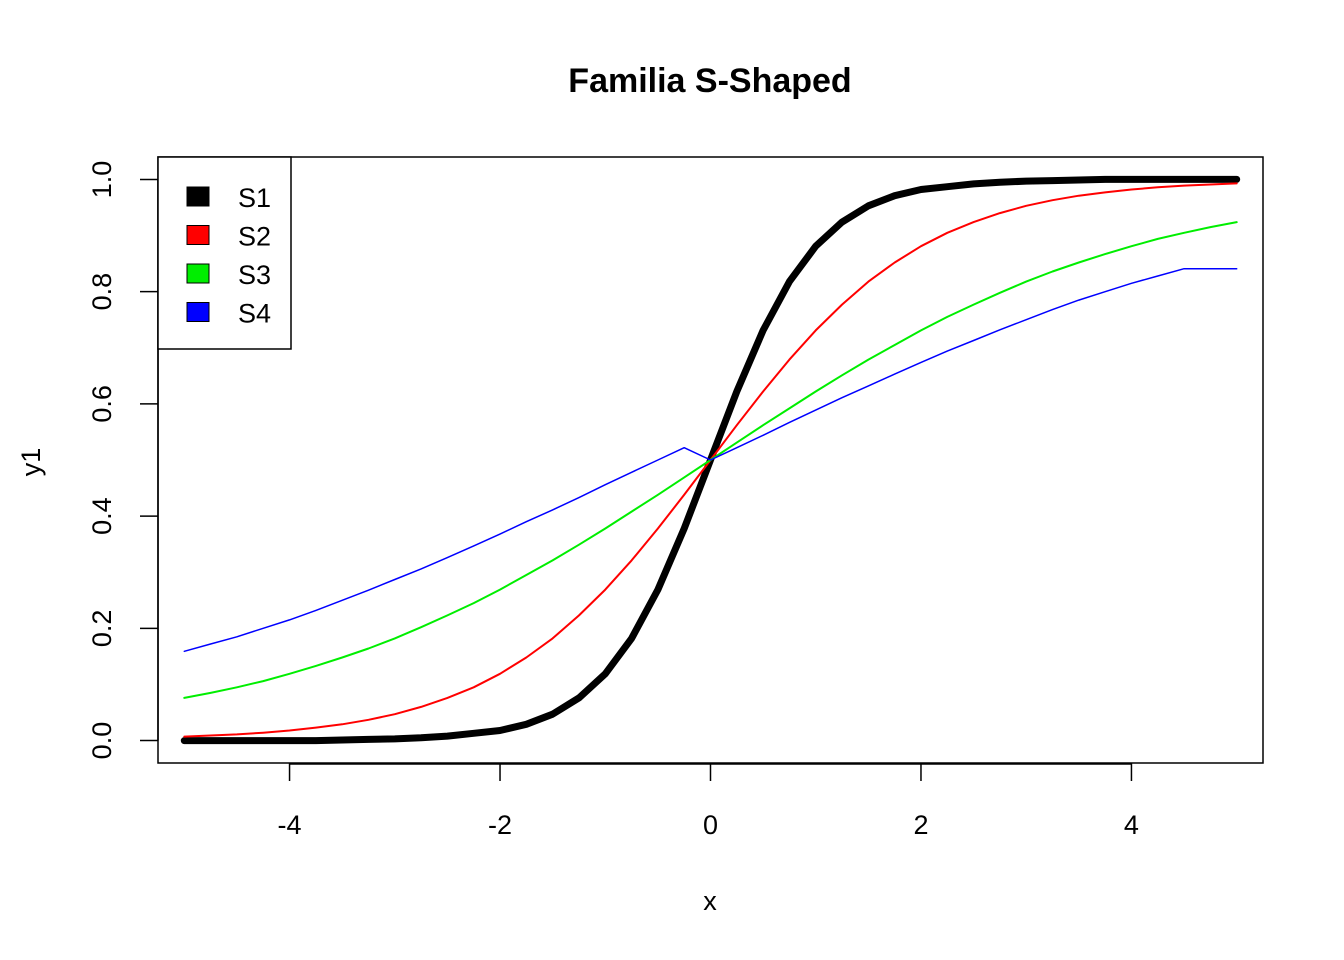 The image size is (1344, 960). What do you see at coordinates (198, 196) in the screenshot?
I see `legend-swatch-s1` at bounding box center [198, 196].